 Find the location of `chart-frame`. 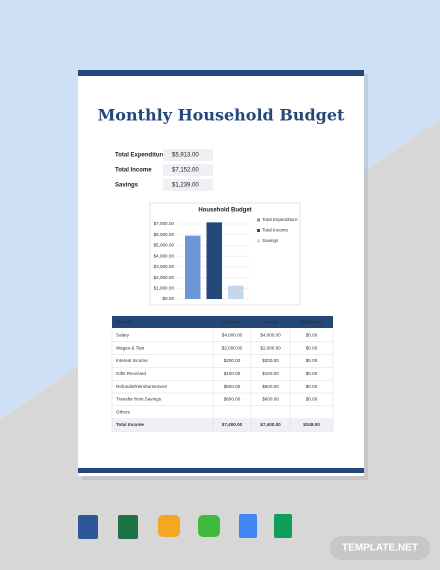

chart-frame is located at coordinates (225, 254).